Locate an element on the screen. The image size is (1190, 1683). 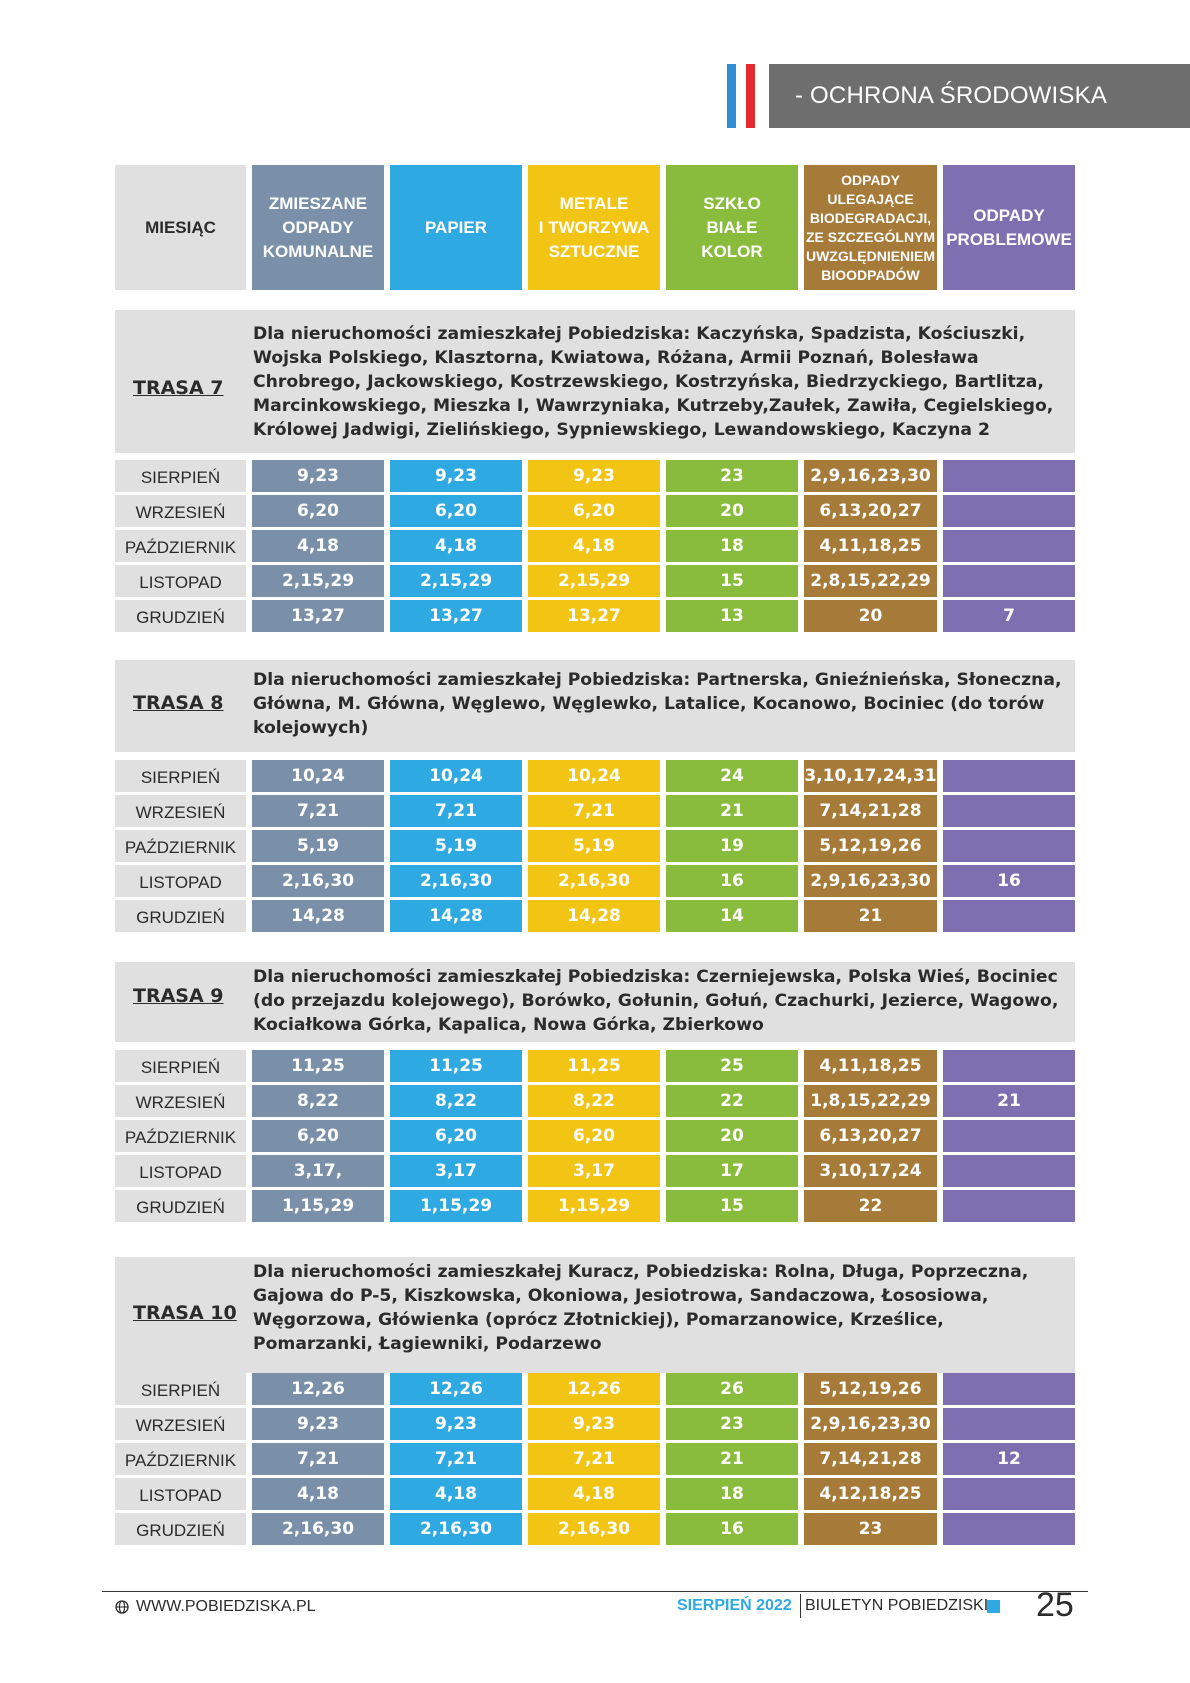
schedule-cell-bio: 5,12,19,26 is located at coordinates (870, 1389).